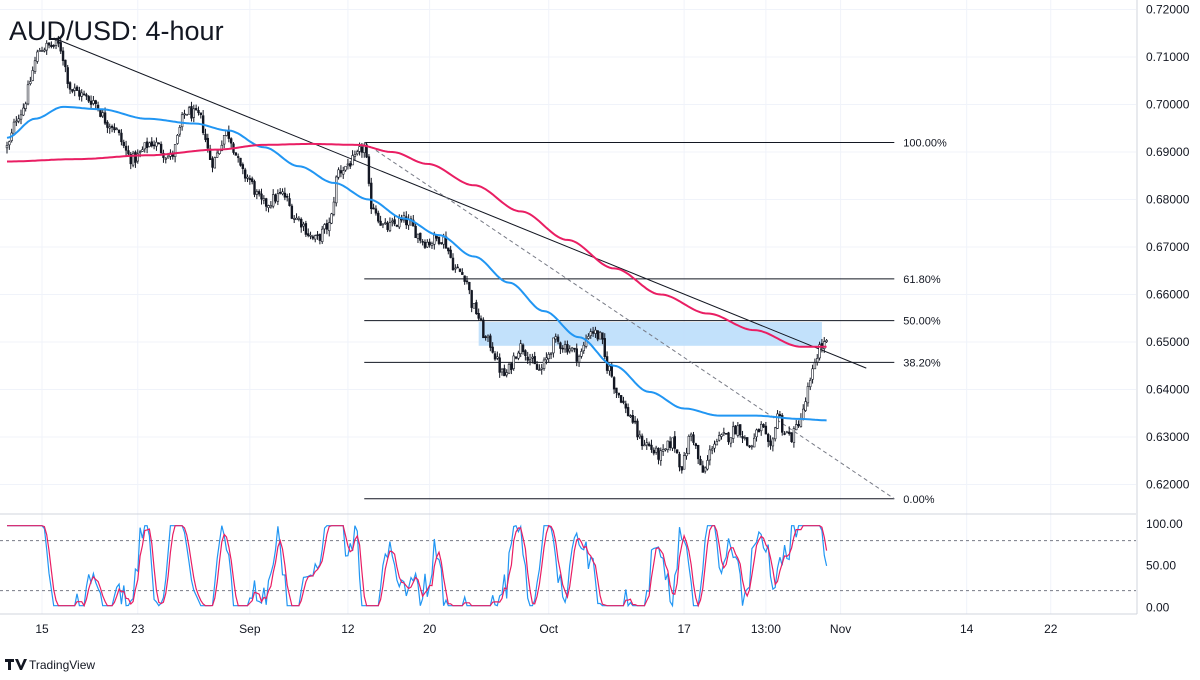 The height and width of the screenshot is (680, 1200). I want to click on fib-level-label: 50.00%, so click(922, 322).